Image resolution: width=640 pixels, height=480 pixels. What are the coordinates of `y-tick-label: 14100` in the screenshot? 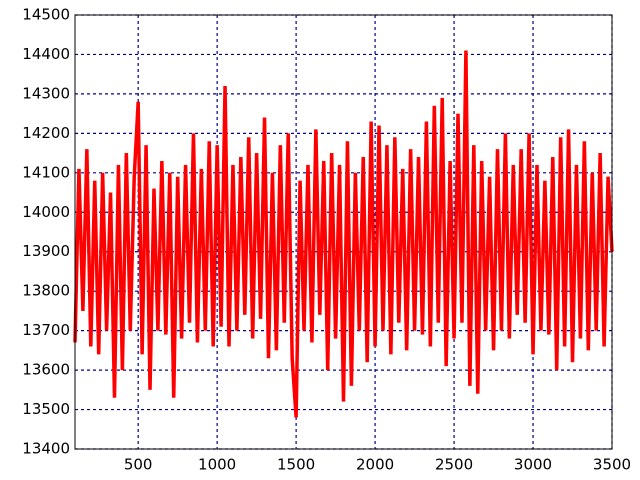 It's located at (46, 172).